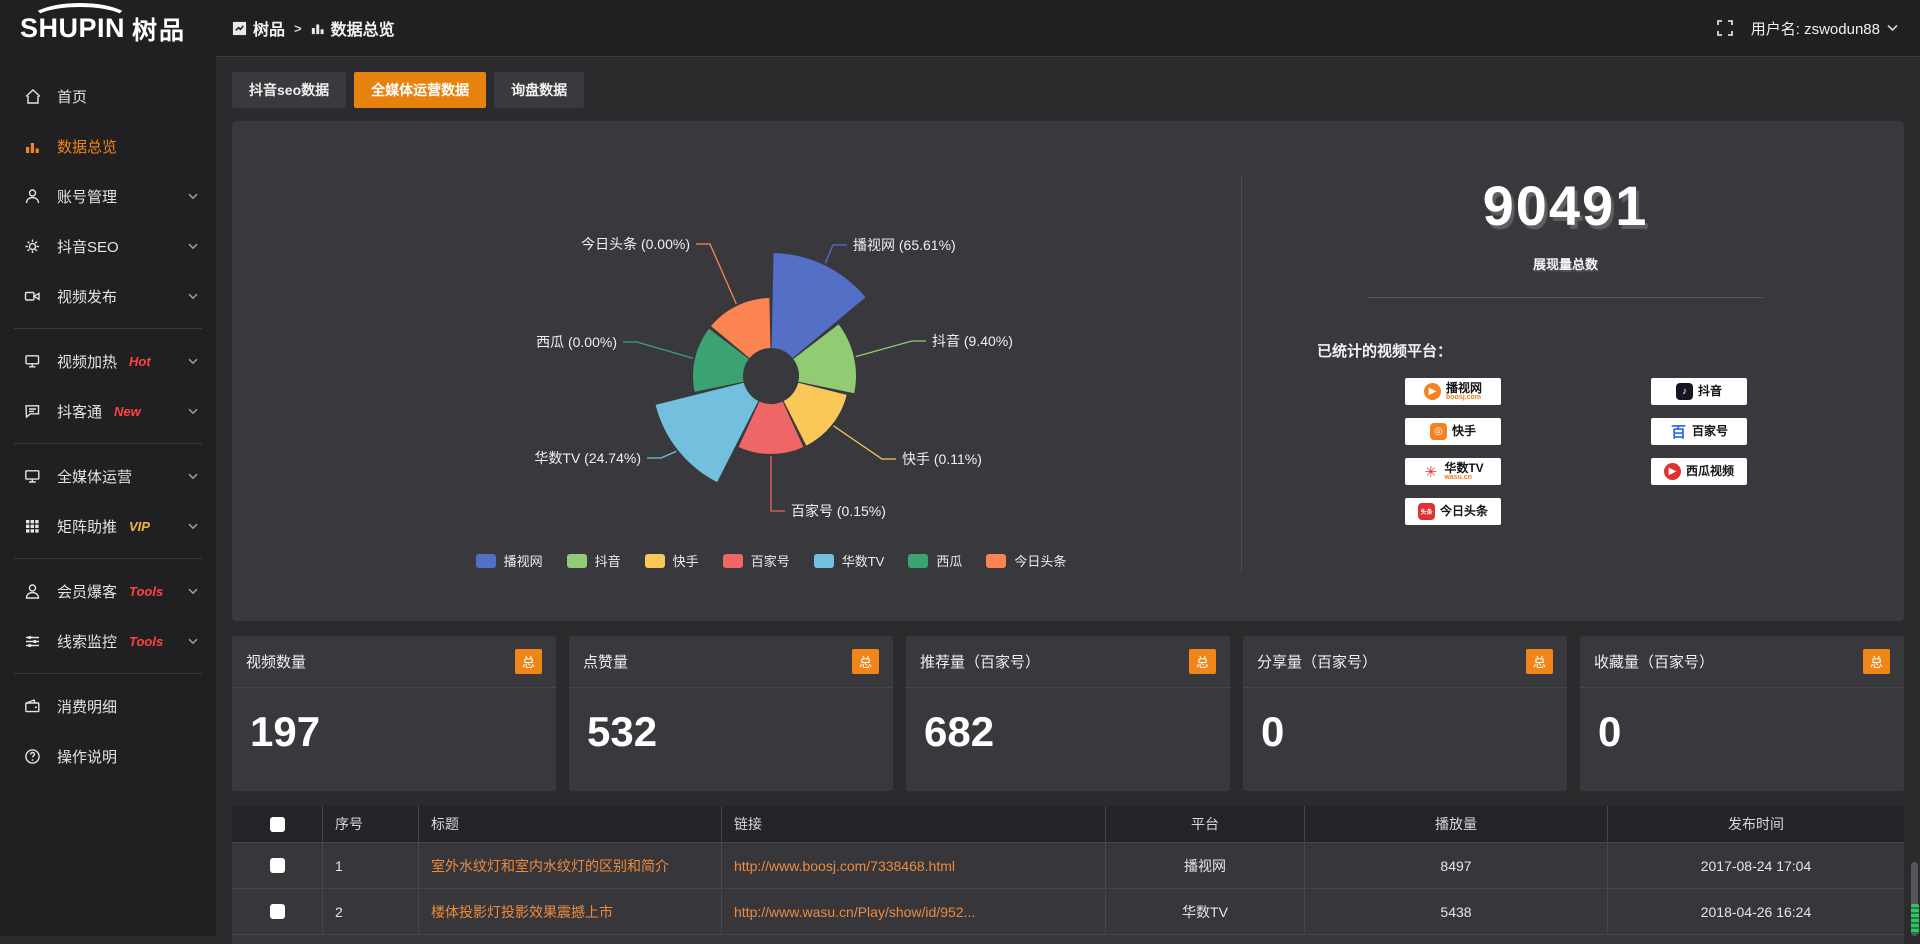 The width and height of the screenshot is (1920, 944). I want to click on sidebar-item-label: 抖客通, so click(79, 411).